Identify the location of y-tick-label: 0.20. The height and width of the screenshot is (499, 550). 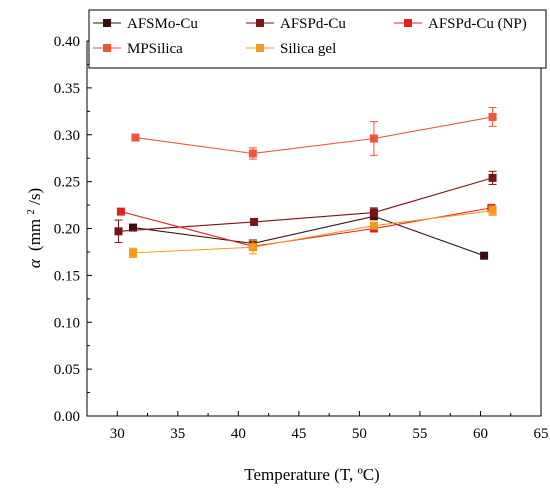
(67, 230).